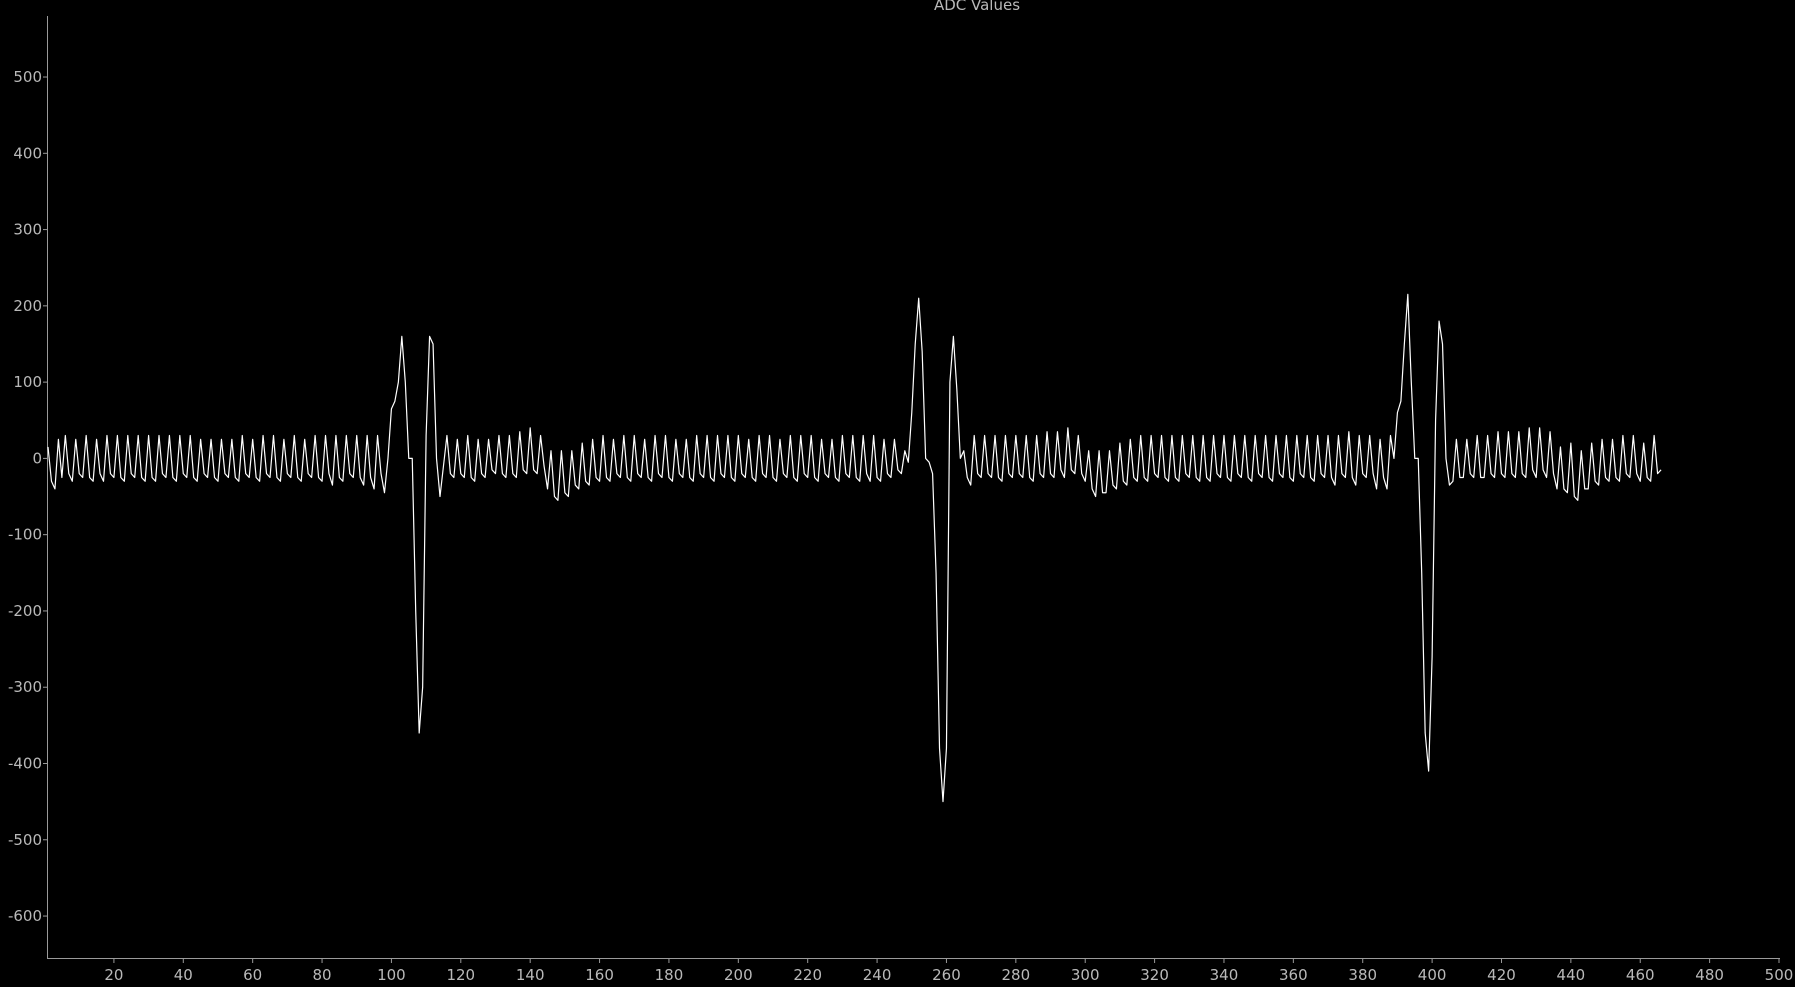 The height and width of the screenshot is (987, 1795). I want to click on x-tick-label: 400, so click(1432, 975).